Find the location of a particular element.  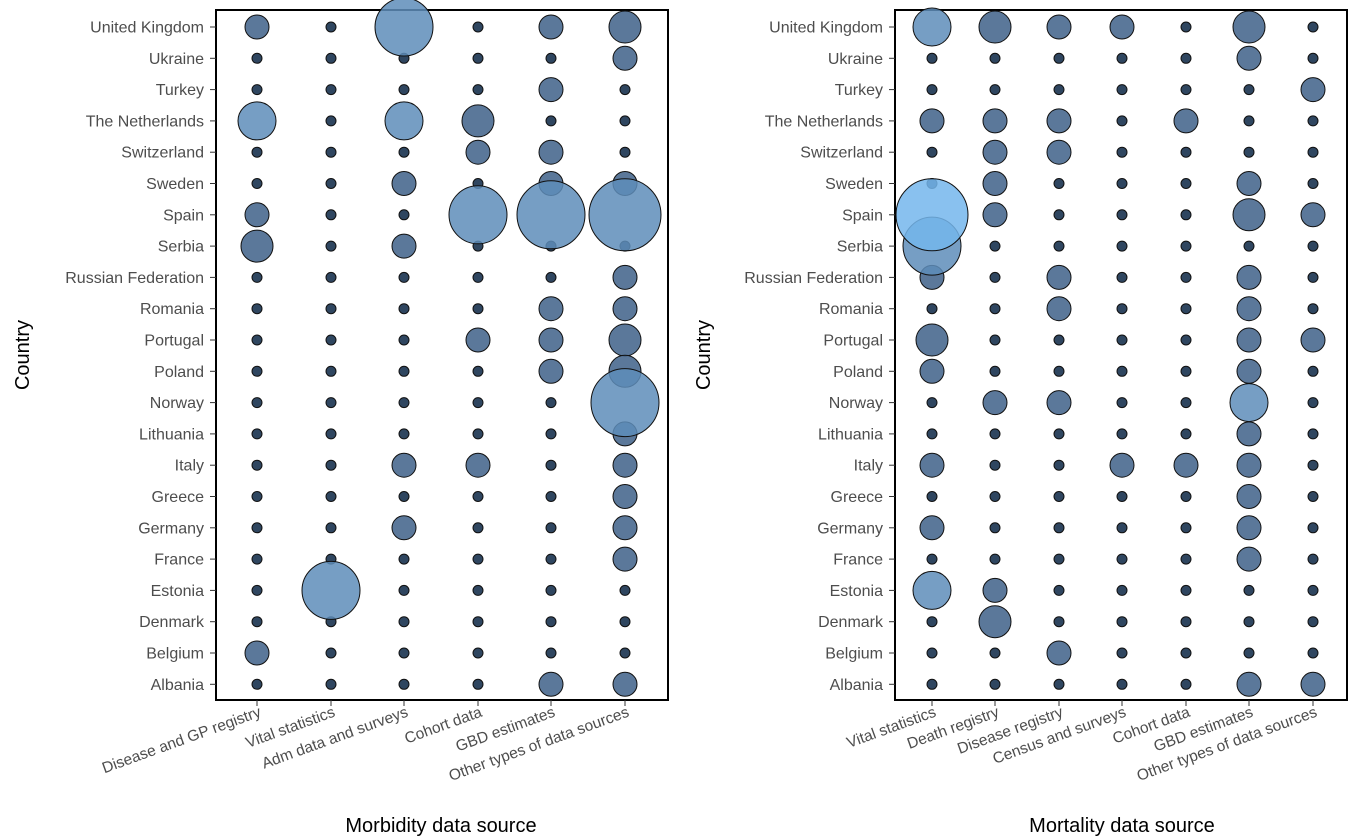

bubble-albania-gbd-estimates is located at coordinates (1249, 684).